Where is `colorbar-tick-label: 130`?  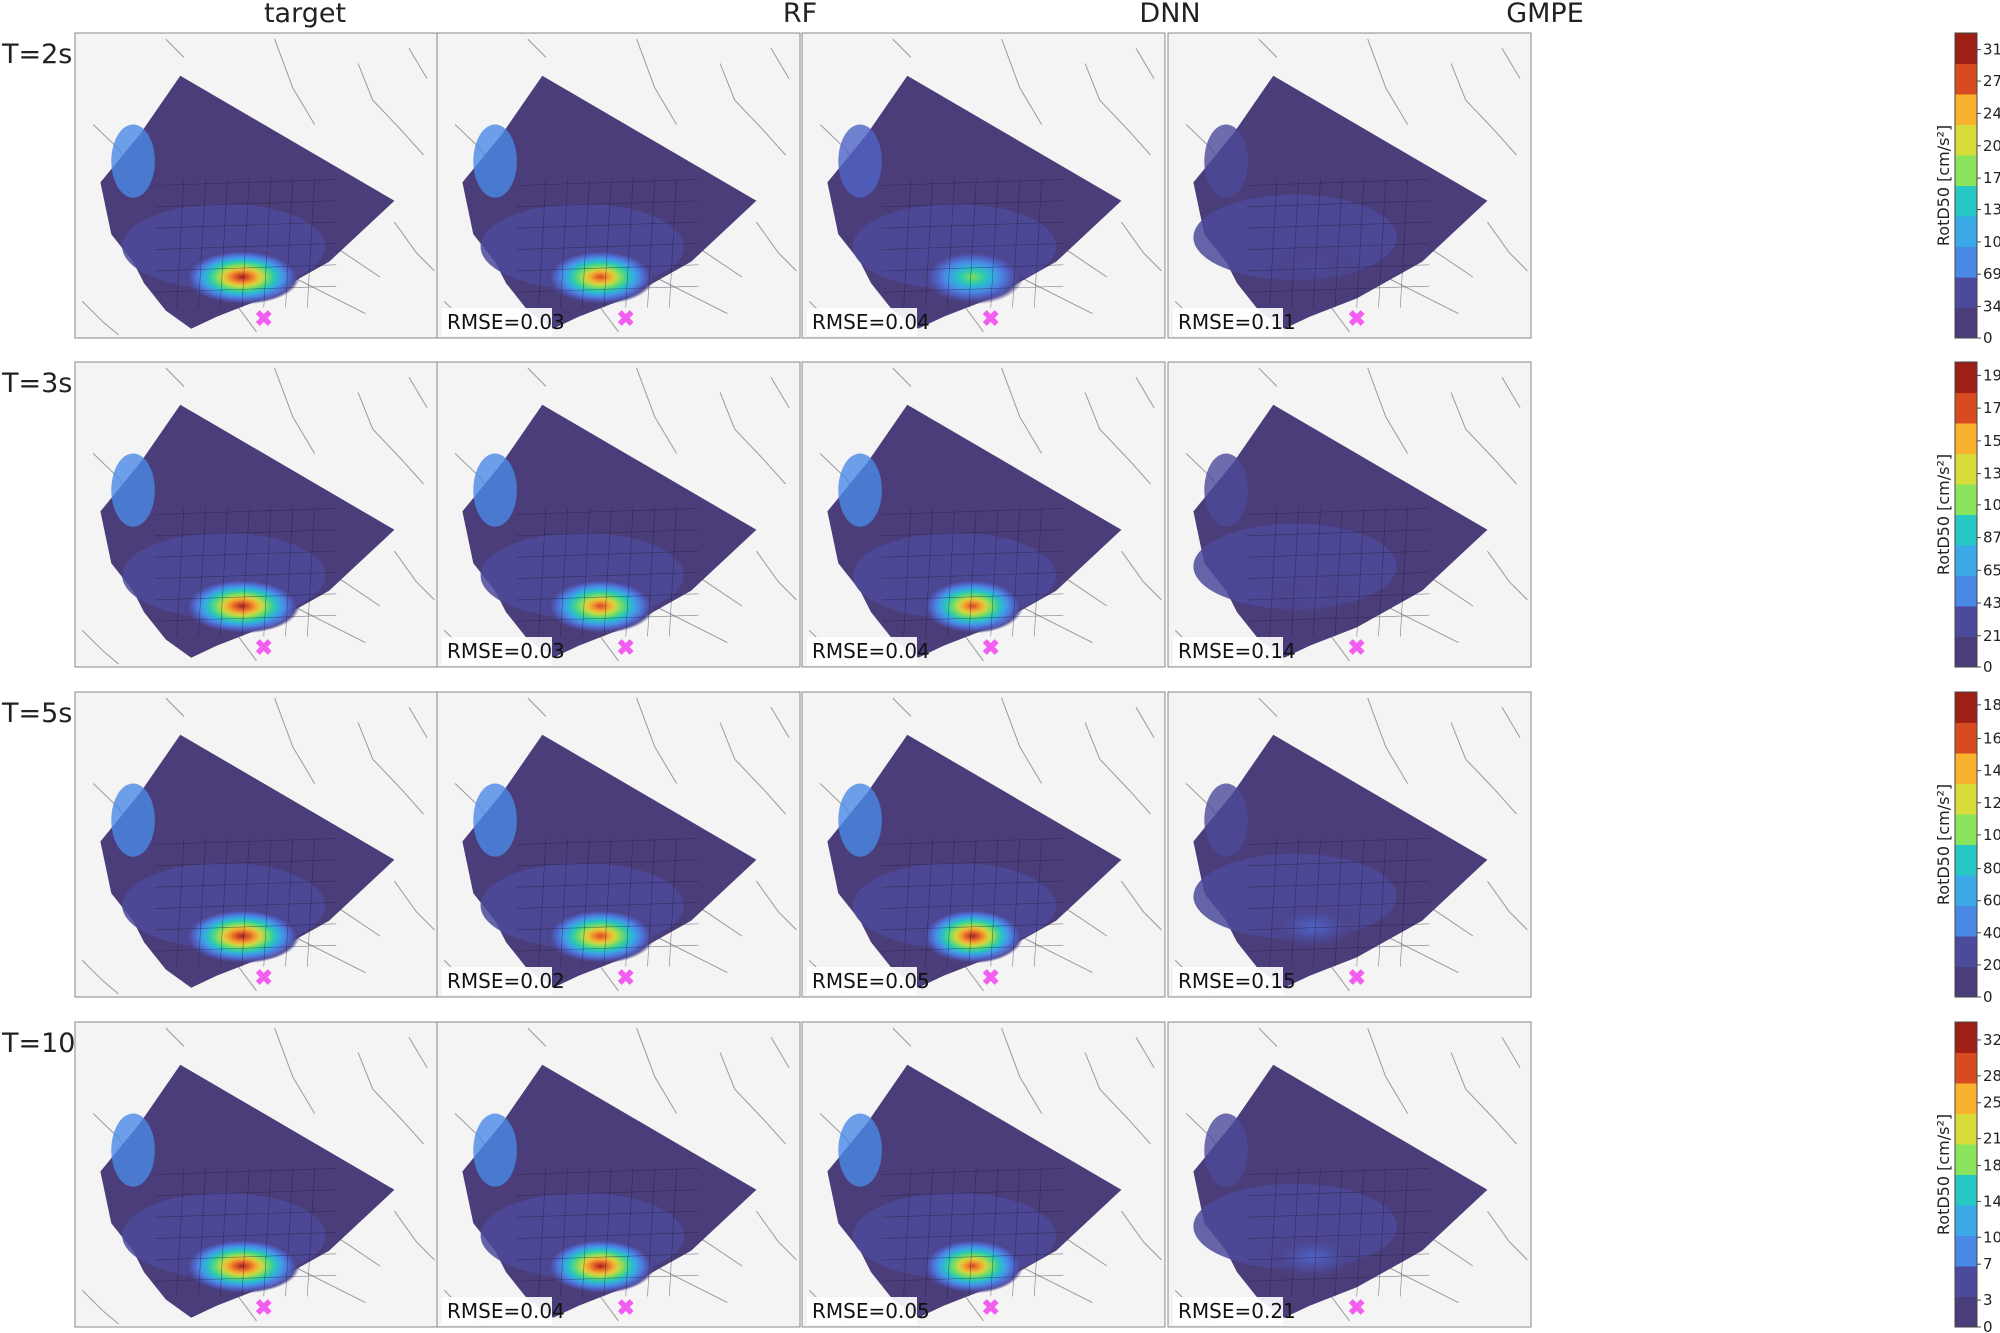 colorbar-tick-label: 130 is located at coordinates (1991, 474).